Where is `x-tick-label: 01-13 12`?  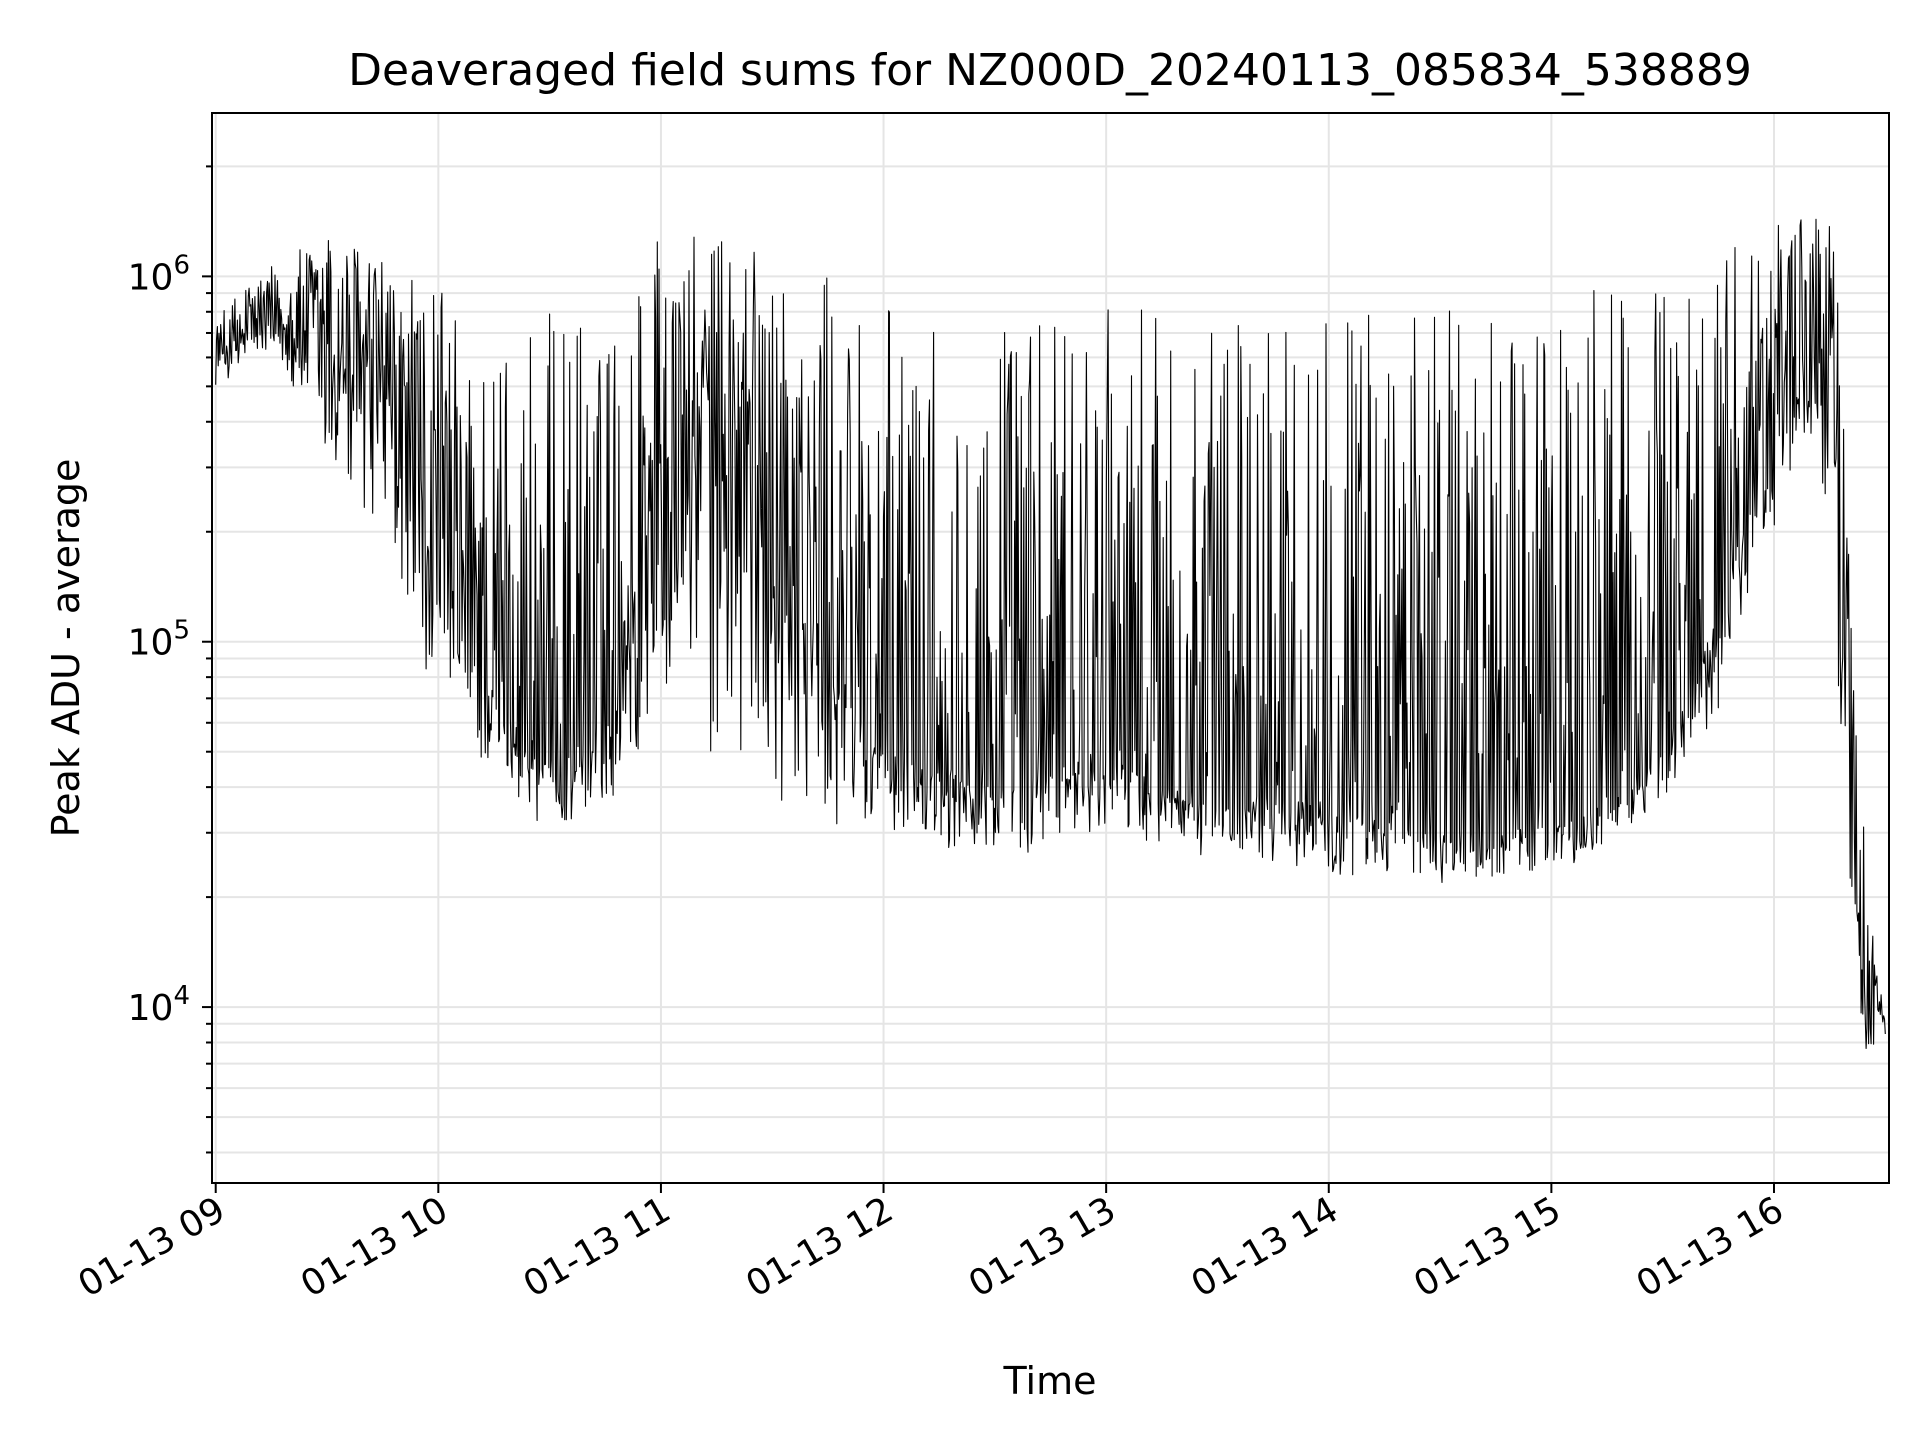 x-tick-label: 01-13 12 is located at coordinates (819, 1247).